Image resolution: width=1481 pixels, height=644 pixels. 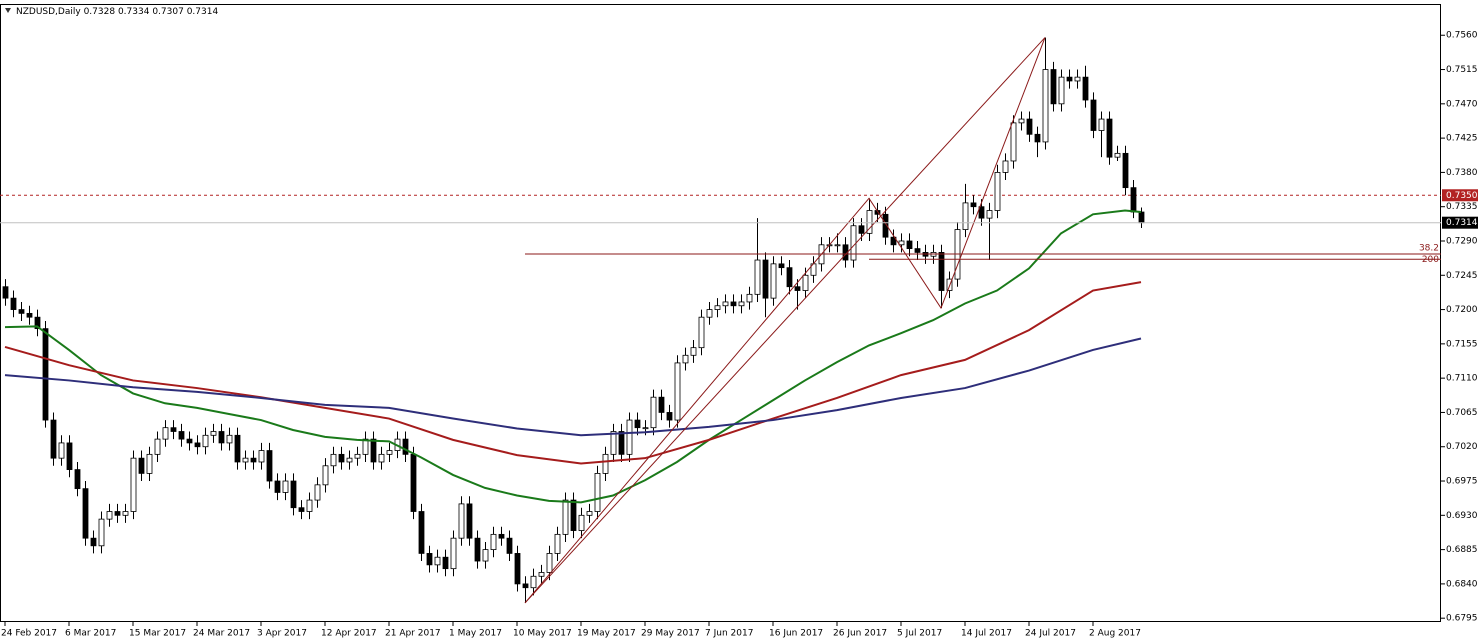 What do you see at coordinates (1429, 248) in the screenshot?
I see `fib-label: 38.2` at bounding box center [1429, 248].